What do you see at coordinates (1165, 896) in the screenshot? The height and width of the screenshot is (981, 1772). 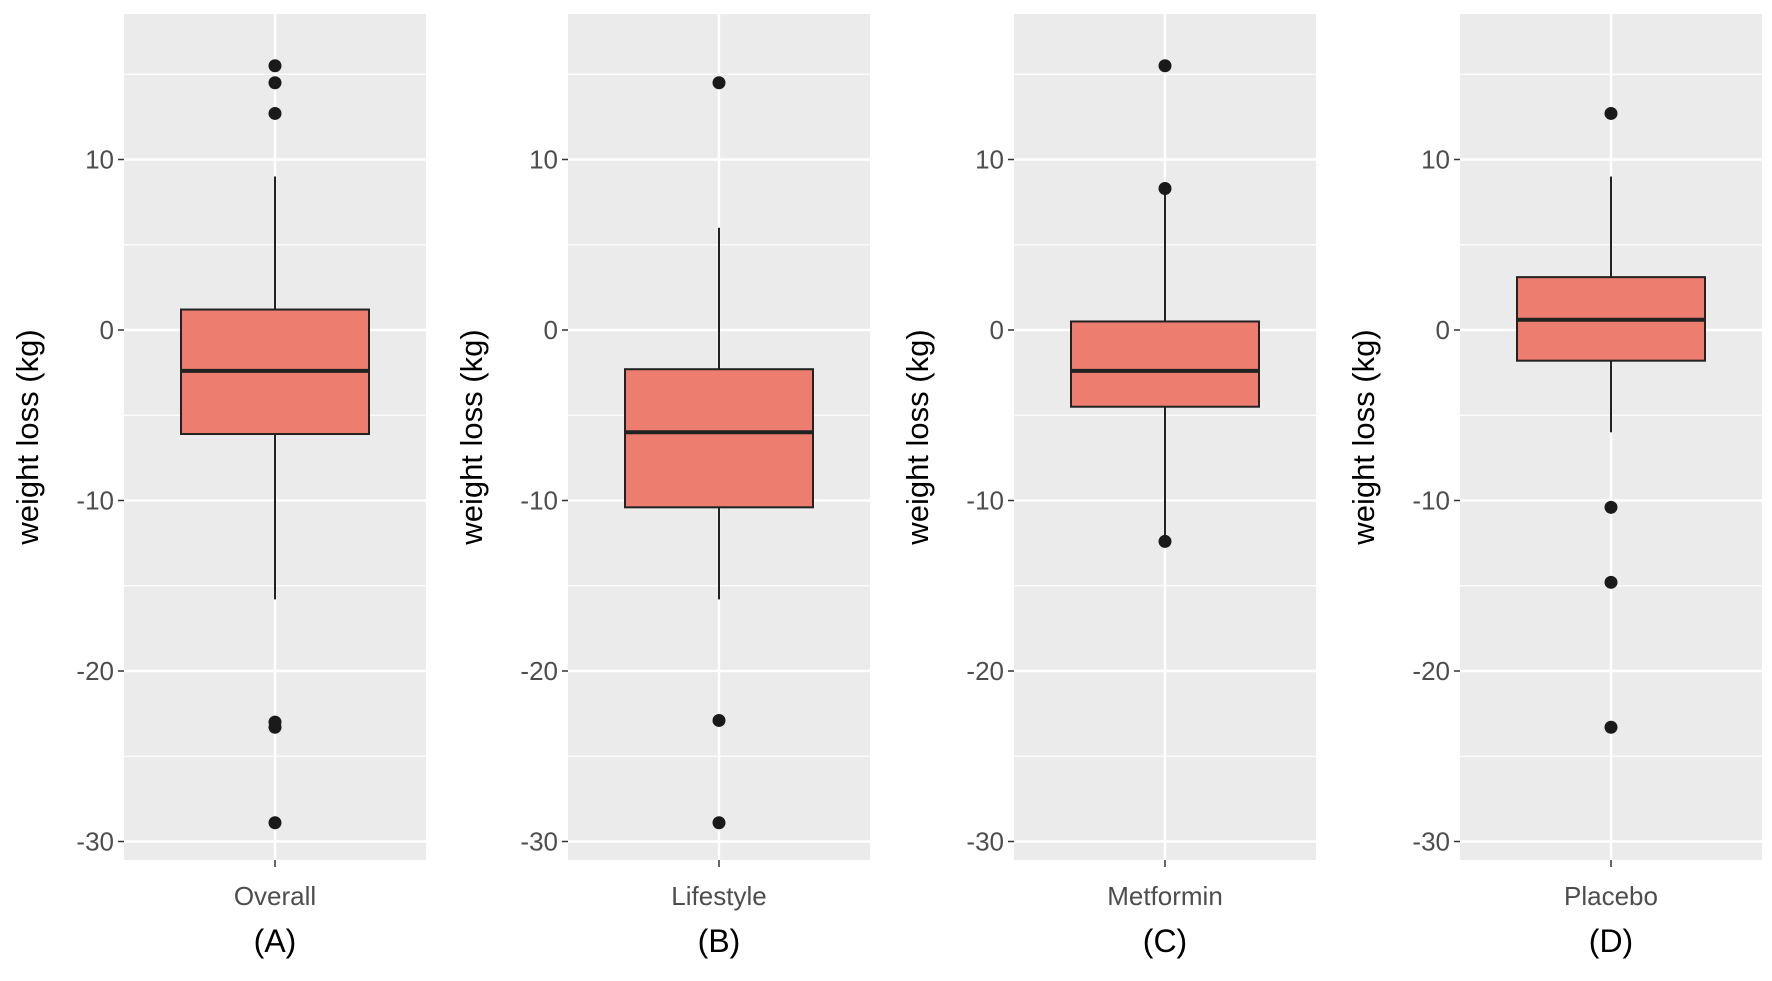 I see `x-category-label: Metformin` at bounding box center [1165, 896].